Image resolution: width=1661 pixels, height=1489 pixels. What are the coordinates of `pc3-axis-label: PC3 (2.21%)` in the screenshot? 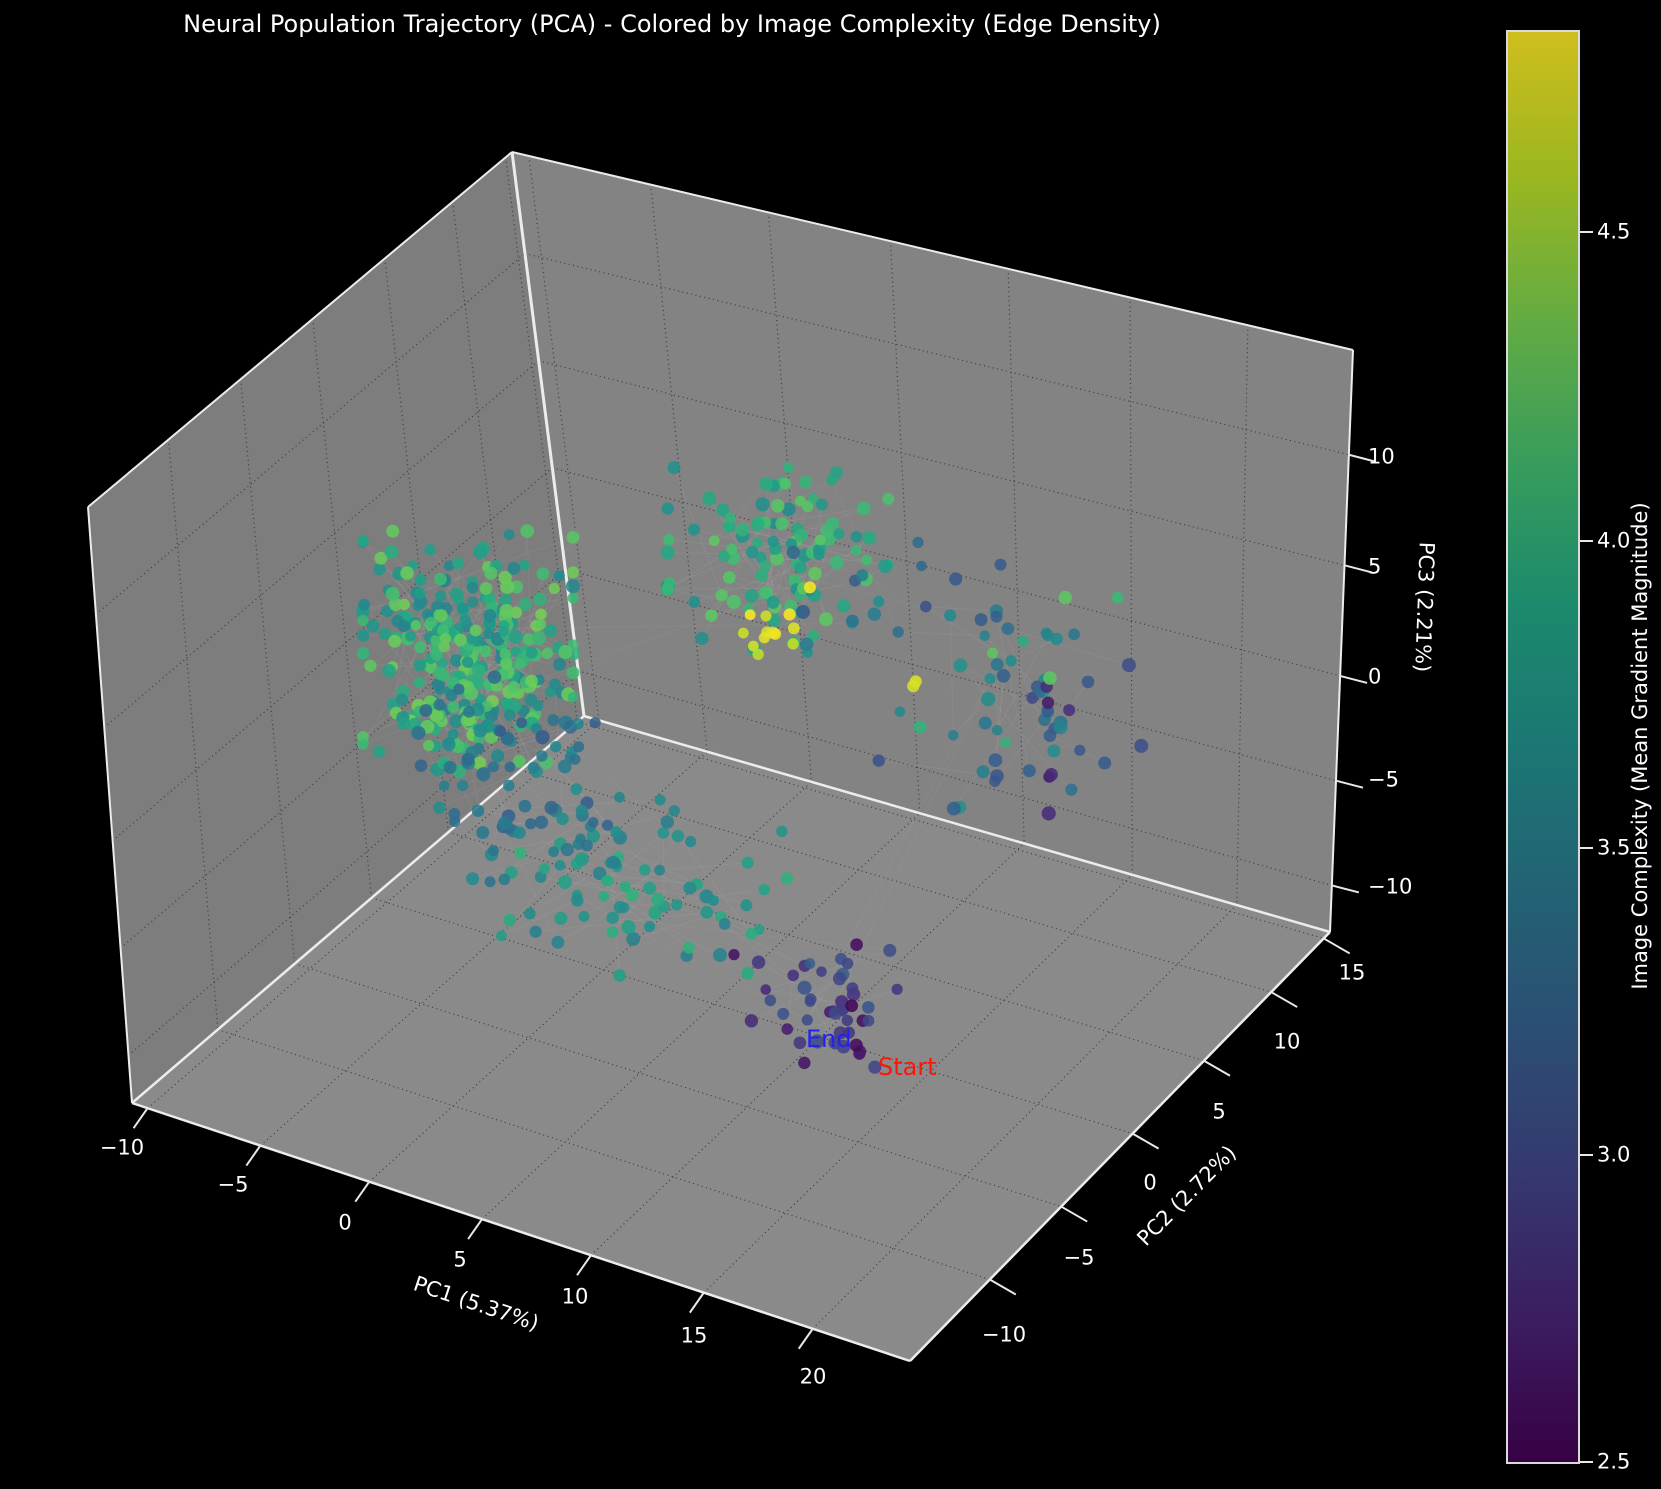 It's located at (1424, 607).